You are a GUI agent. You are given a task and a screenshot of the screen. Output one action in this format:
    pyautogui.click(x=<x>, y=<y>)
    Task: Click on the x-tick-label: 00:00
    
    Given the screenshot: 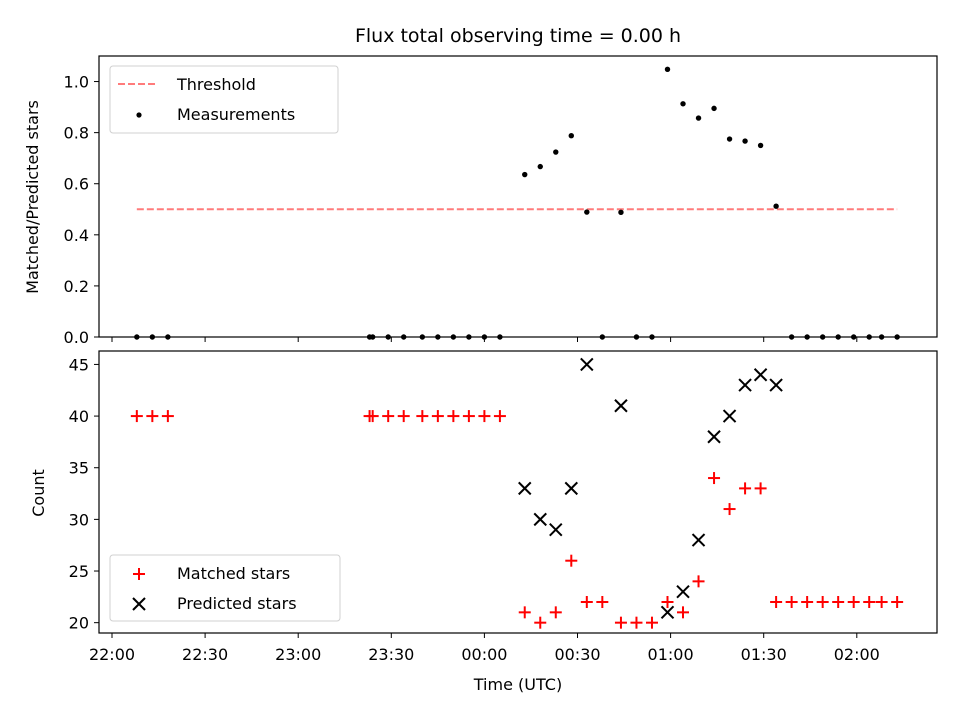 What is the action you would take?
    pyautogui.click(x=484, y=654)
    